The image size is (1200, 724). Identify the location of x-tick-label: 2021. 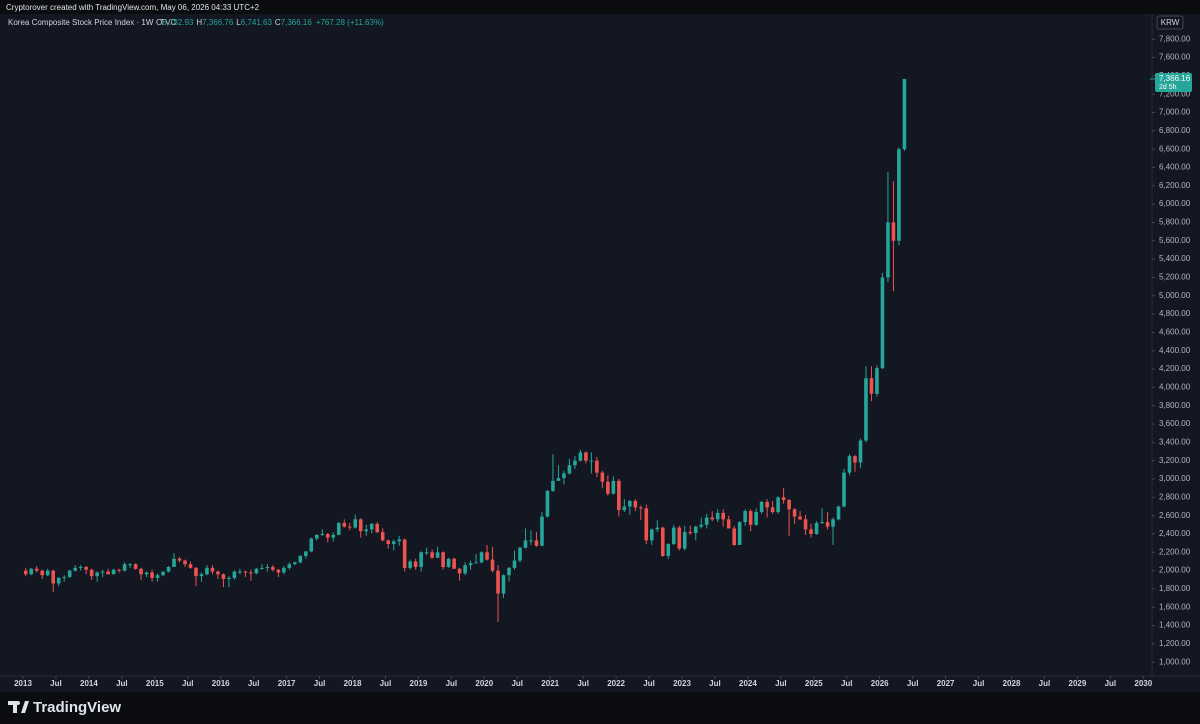
(550, 683).